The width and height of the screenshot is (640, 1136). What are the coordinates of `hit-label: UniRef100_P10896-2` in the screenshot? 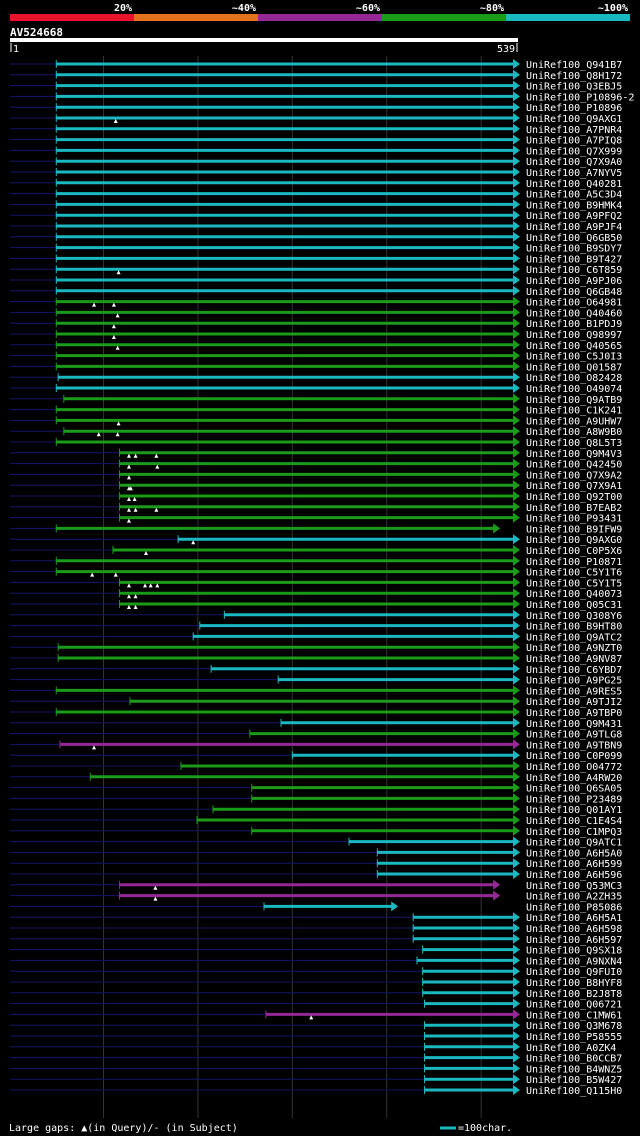 It's located at (580, 97).